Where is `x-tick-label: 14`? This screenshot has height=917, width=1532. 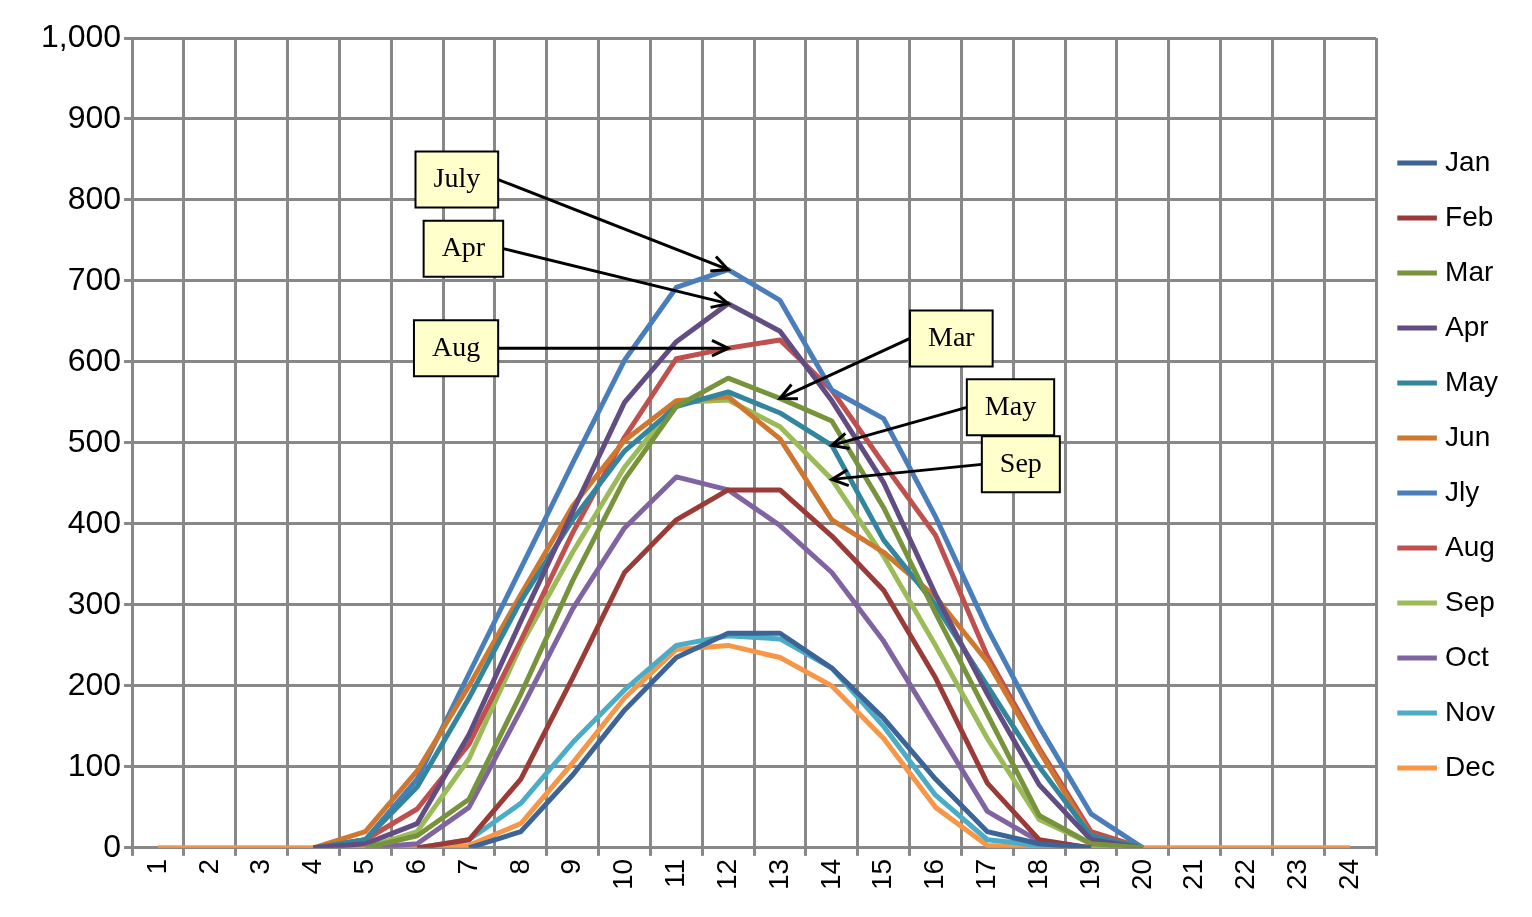
x-tick-label: 14 is located at coordinates (830, 874).